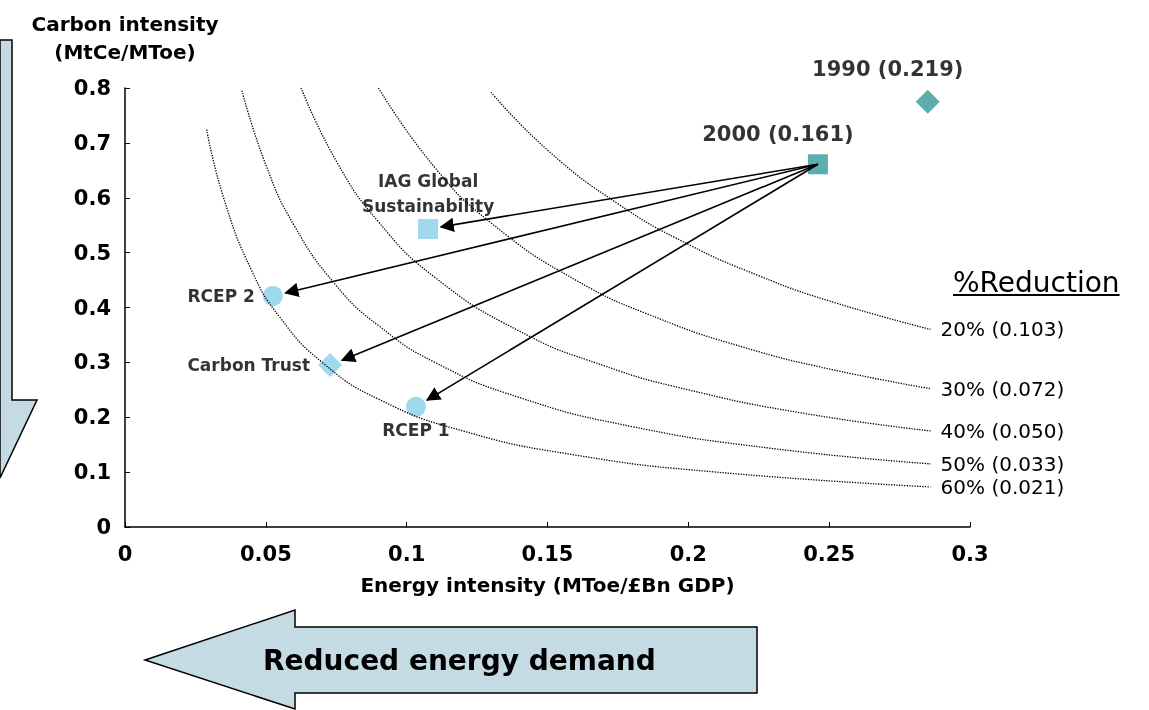 This screenshot has width=1149, height=710. What do you see at coordinates (888, 69) in the screenshot?
I see `series-label: 1990 (0.219)` at bounding box center [888, 69].